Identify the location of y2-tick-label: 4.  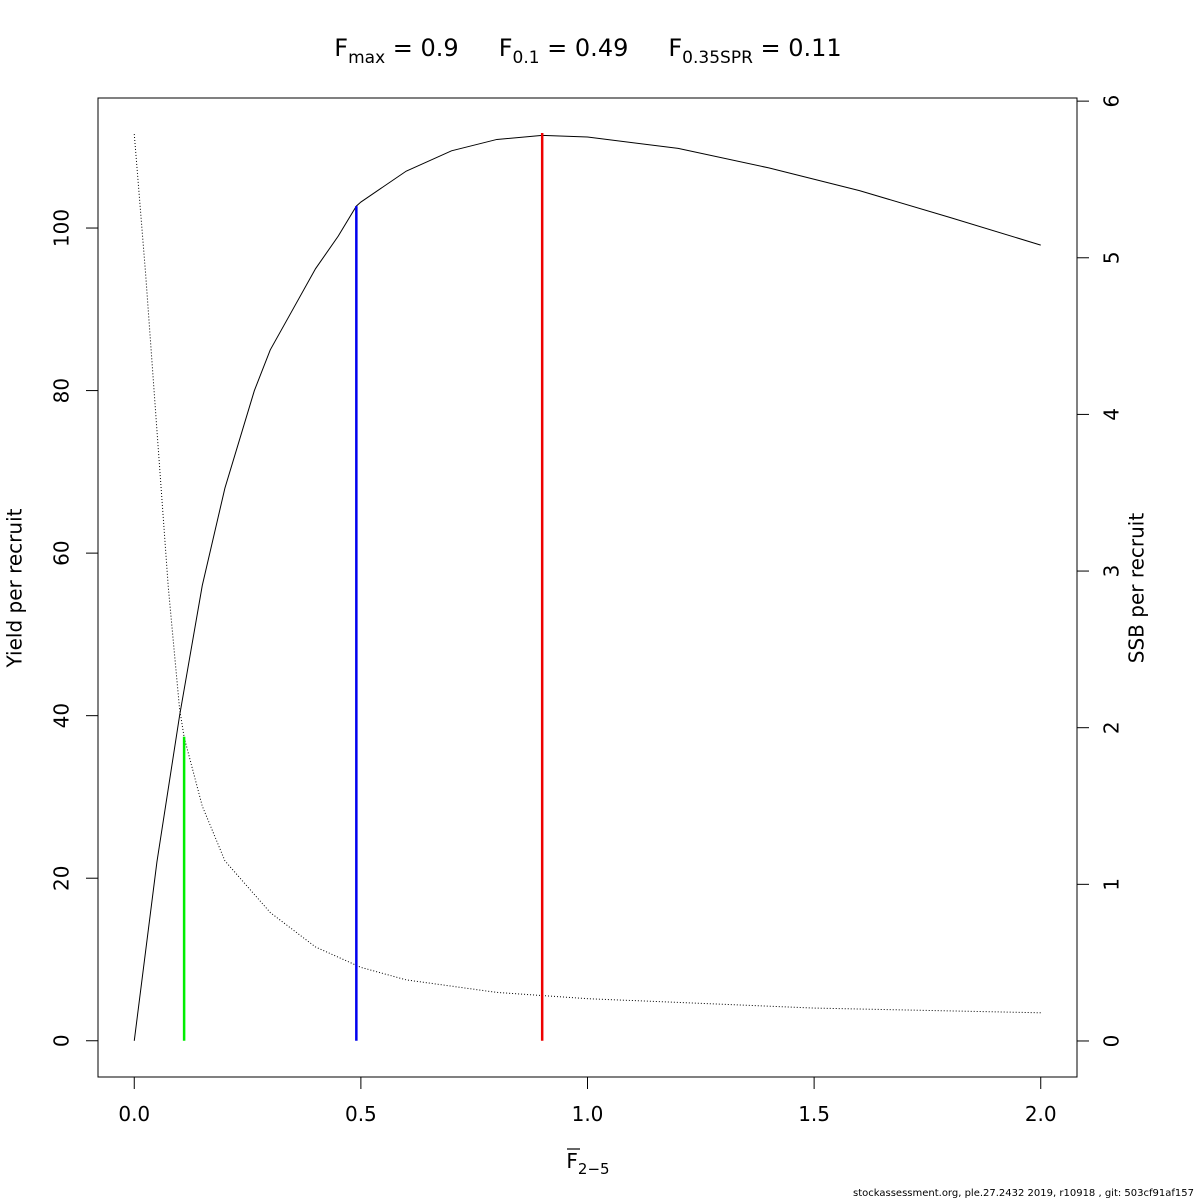
(1112, 414).